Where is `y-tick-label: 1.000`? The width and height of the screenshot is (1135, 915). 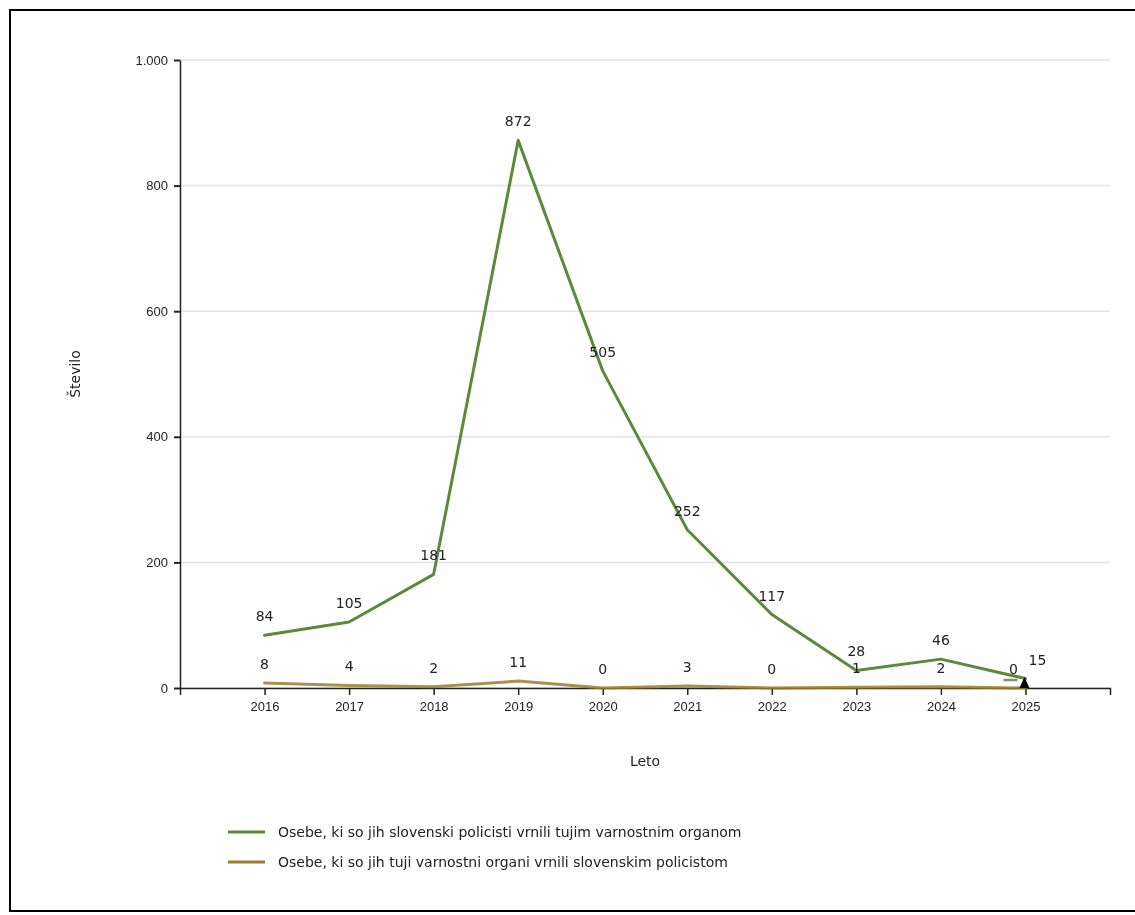
y-tick-label: 1.000 is located at coordinates (151, 60).